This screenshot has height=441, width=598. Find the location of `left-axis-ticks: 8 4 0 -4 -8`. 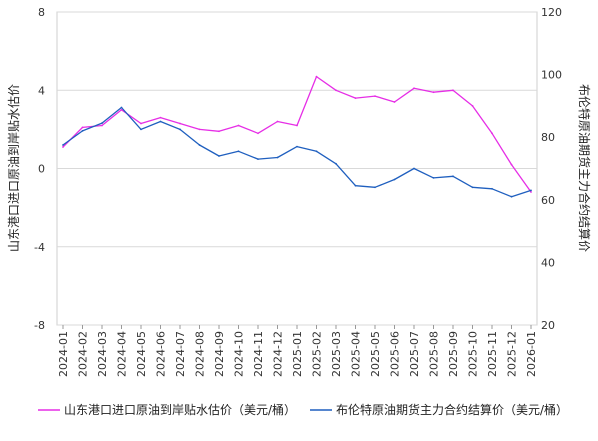

left-axis-ticks: 8 4 0 -4 -8 is located at coordinates (39, 169).